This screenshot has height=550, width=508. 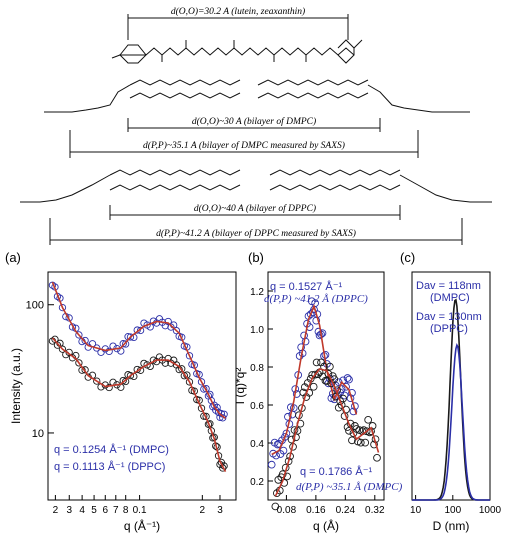 What do you see at coordinates (287, 510) in the screenshot?
I see `x-tick-label: 0.08` at bounding box center [287, 510].